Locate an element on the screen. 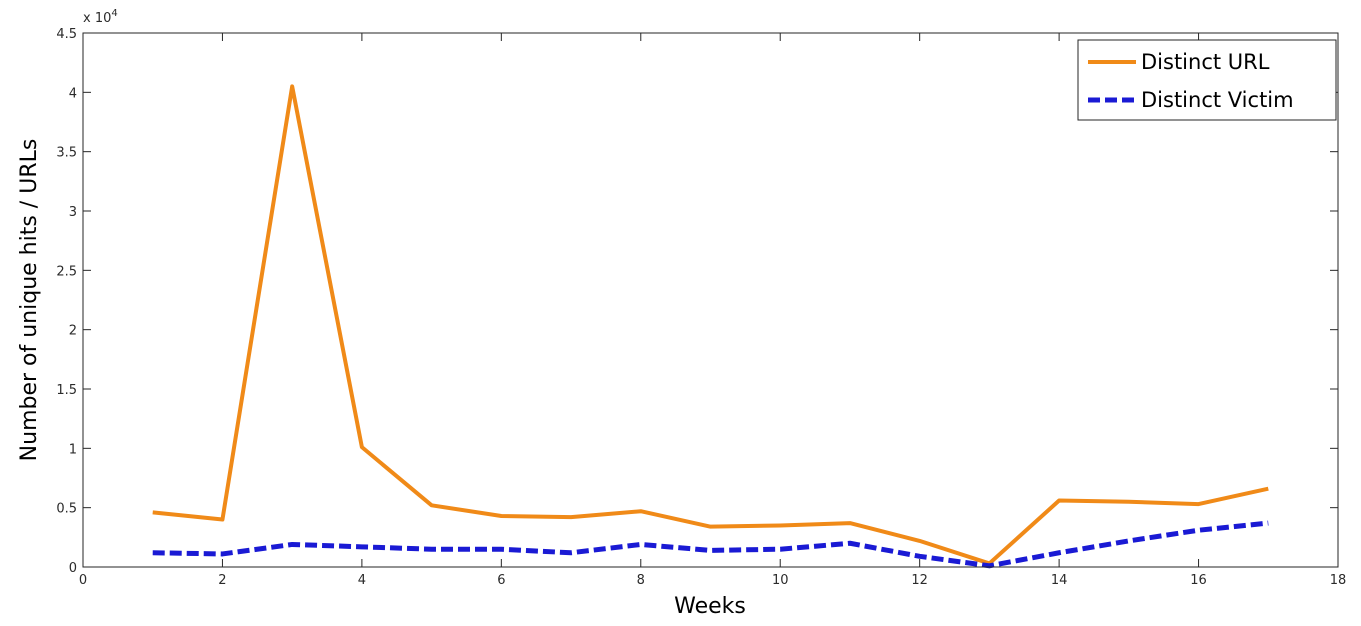  legend-box is located at coordinates (1207, 80).